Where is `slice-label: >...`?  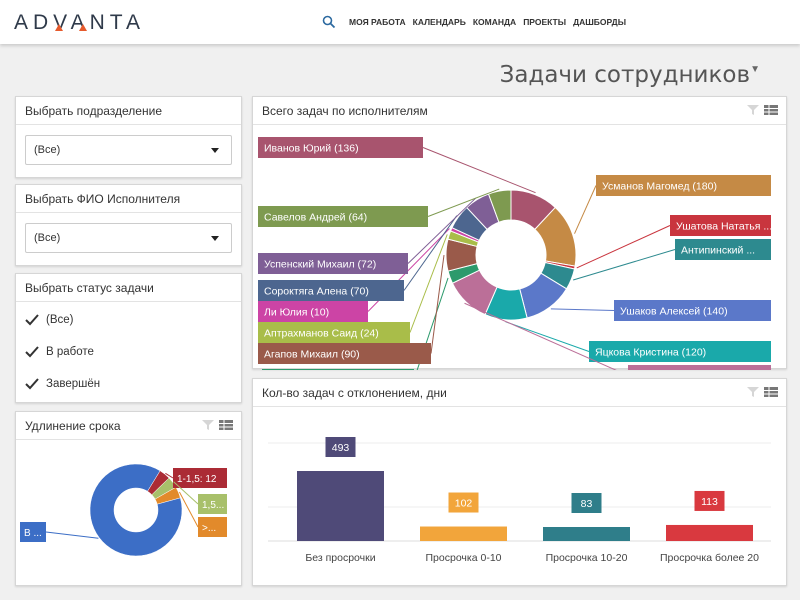 slice-label: >... is located at coordinates (209, 528).